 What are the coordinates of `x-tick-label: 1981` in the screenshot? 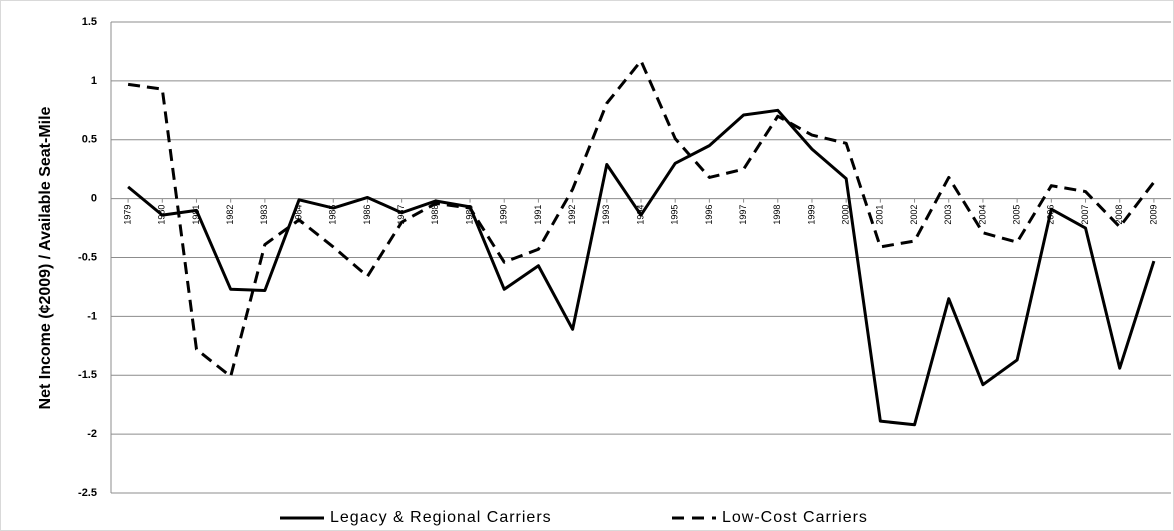 It's located at (196, 215).